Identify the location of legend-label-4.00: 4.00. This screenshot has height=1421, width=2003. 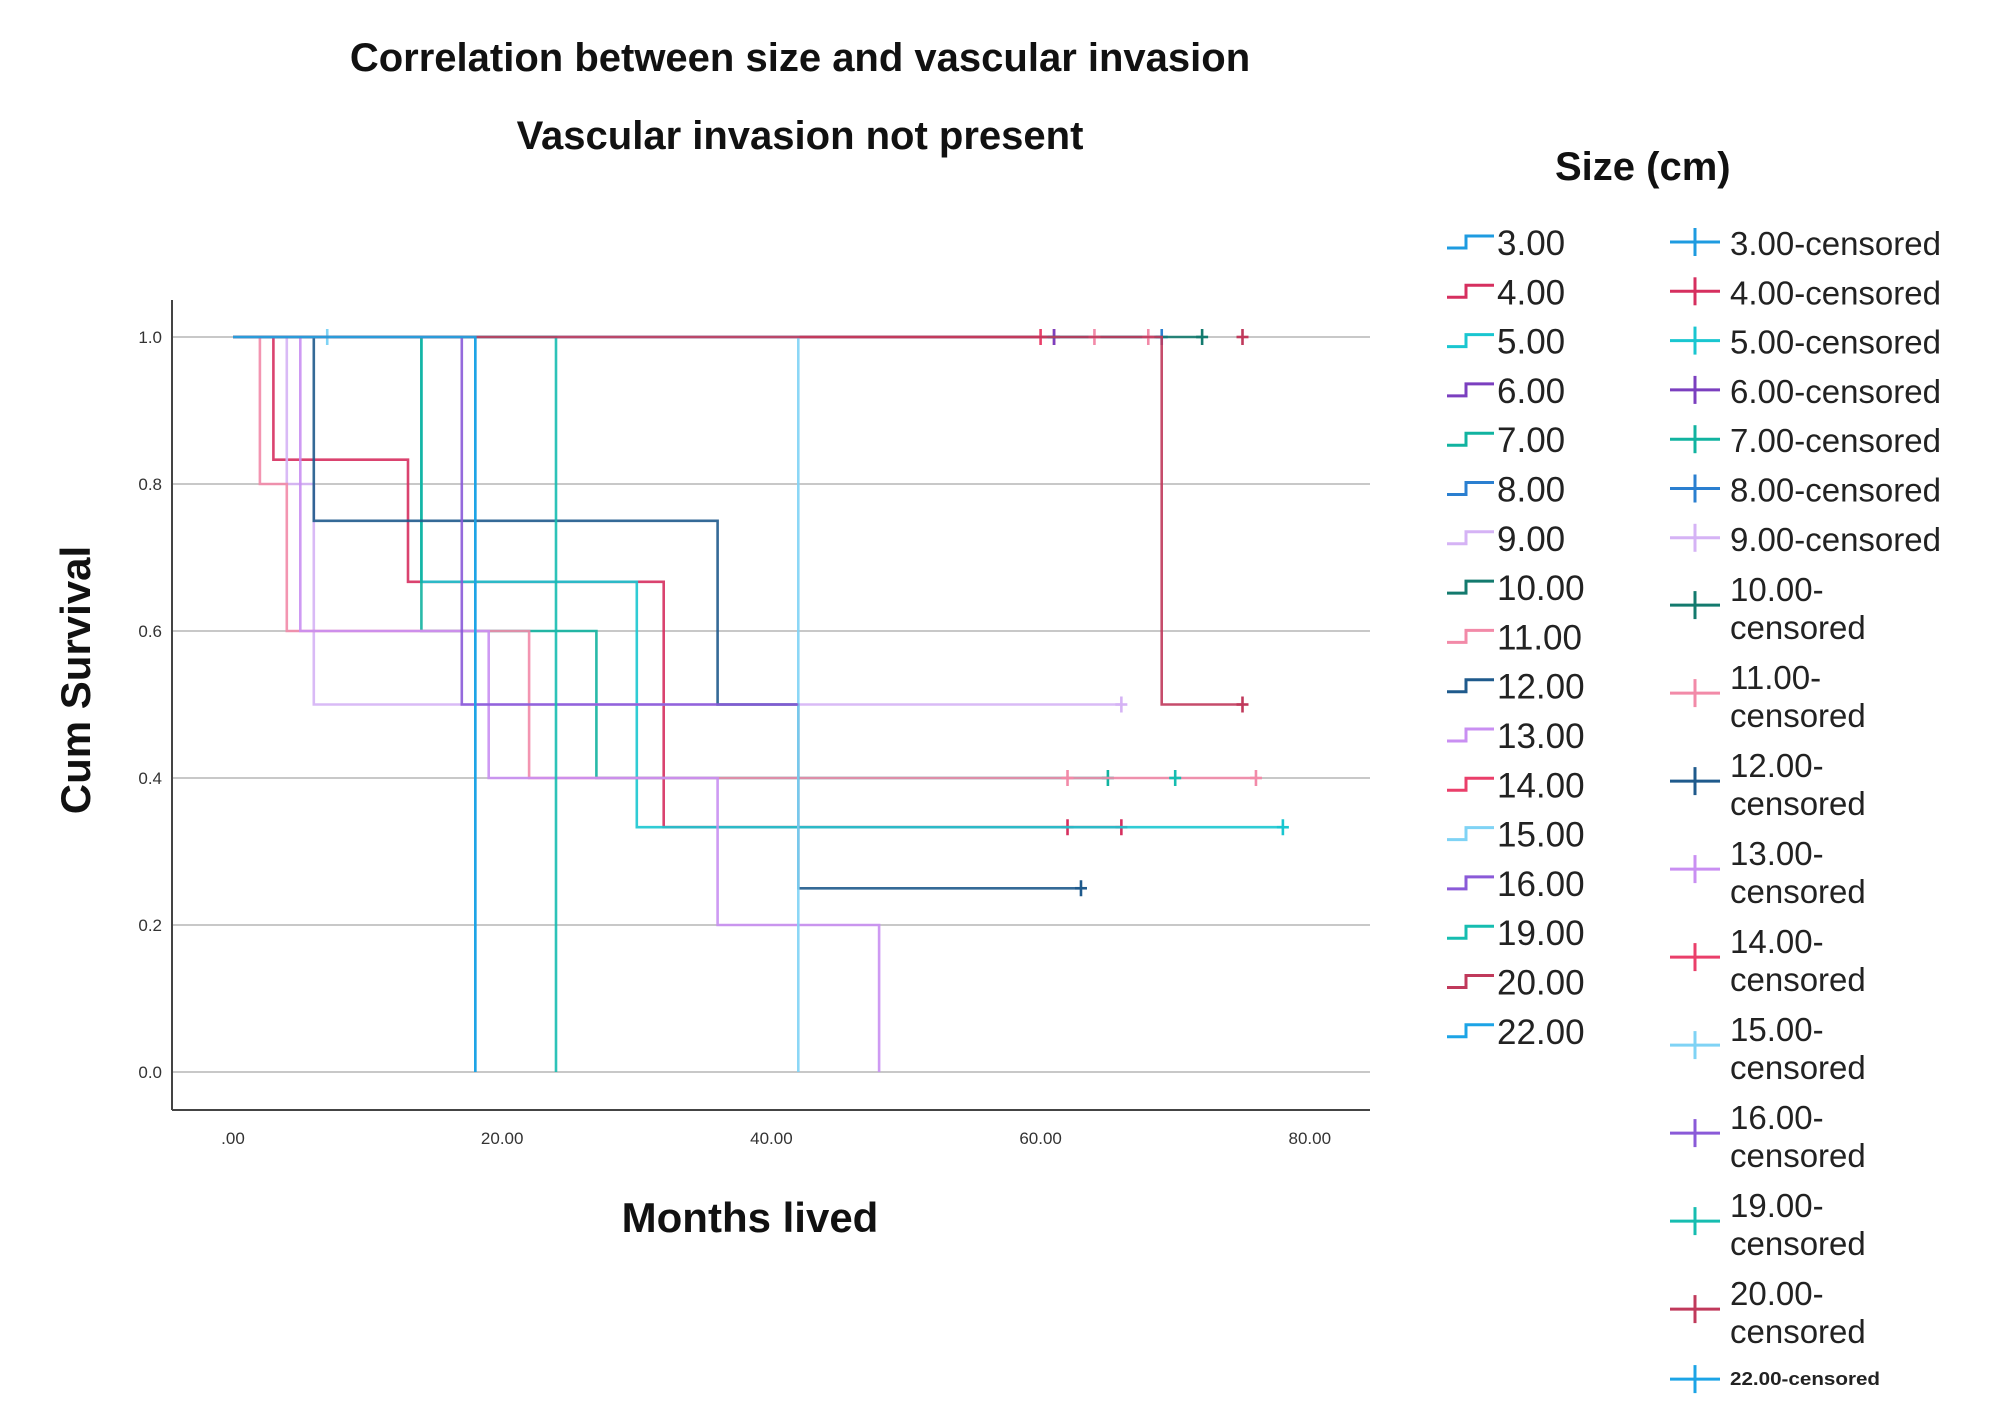
(1531, 292).